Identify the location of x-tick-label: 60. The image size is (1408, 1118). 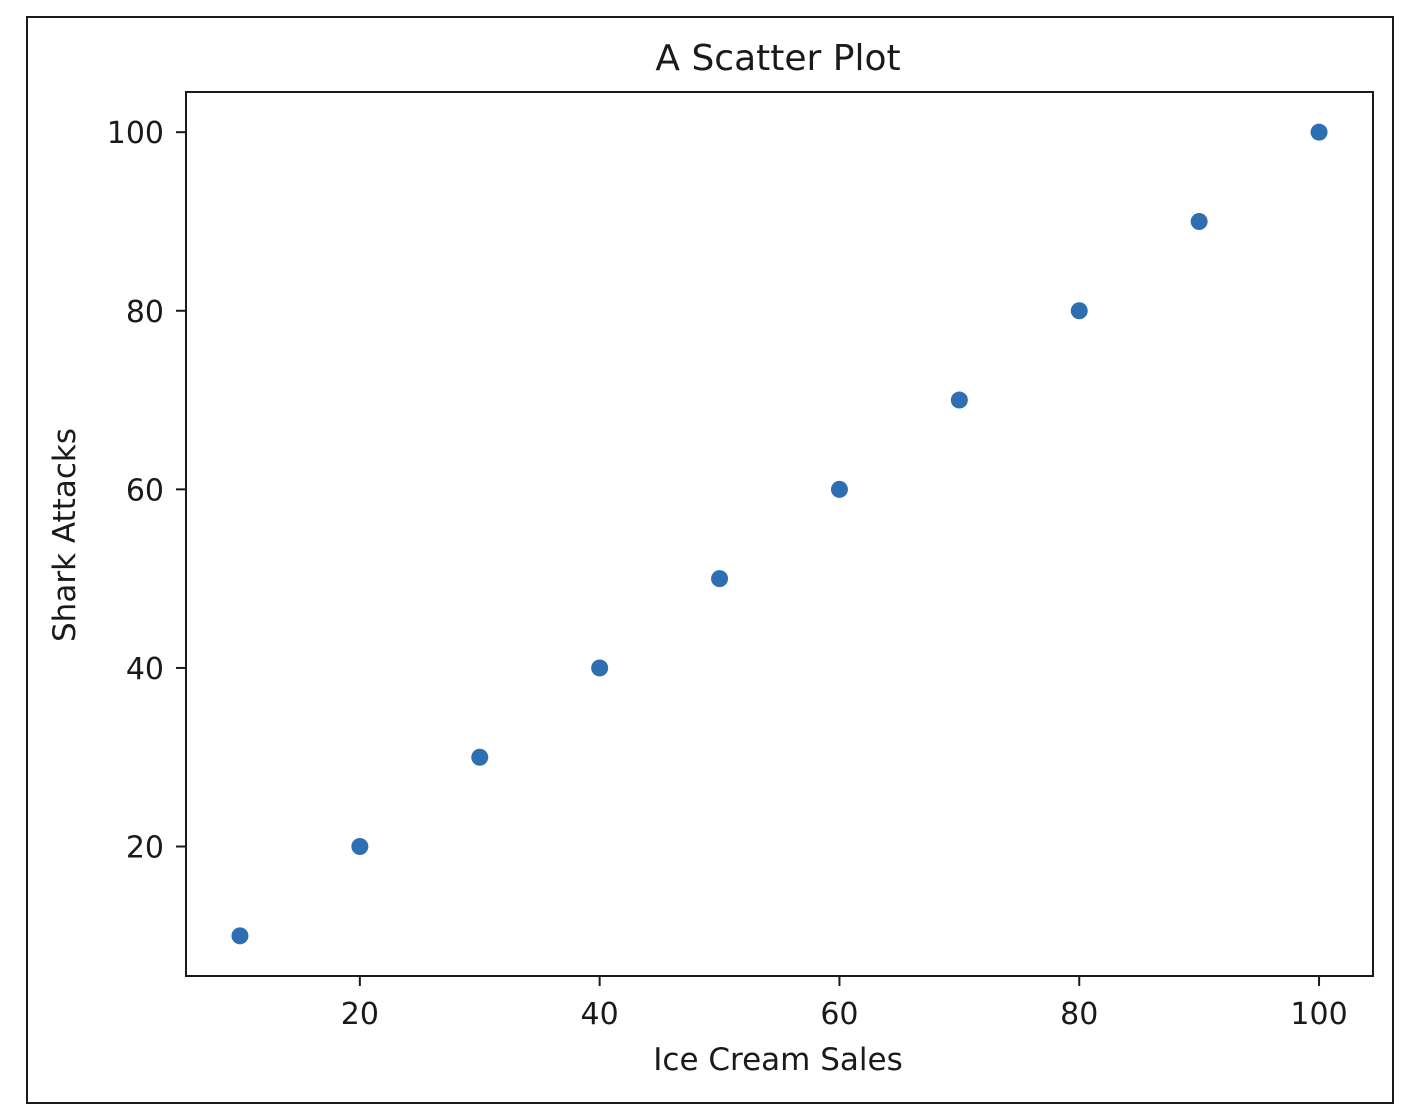
(839, 1014).